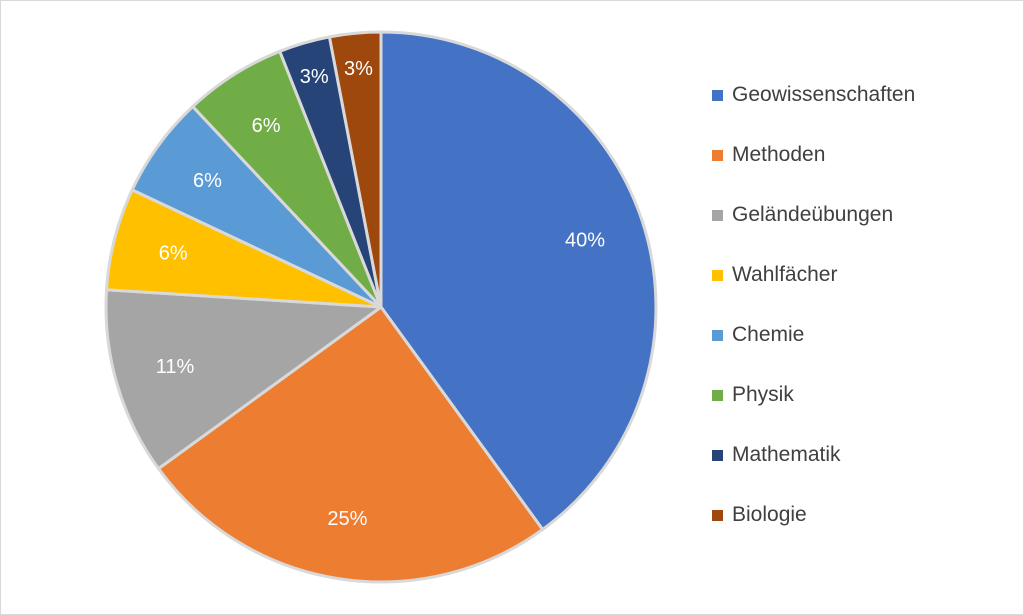 Image resolution: width=1024 pixels, height=615 pixels. What do you see at coordinates (243, 379) in the screenshot?
I see `pie-slice-gelaendeuebungen` at bounding box center [243, 379].